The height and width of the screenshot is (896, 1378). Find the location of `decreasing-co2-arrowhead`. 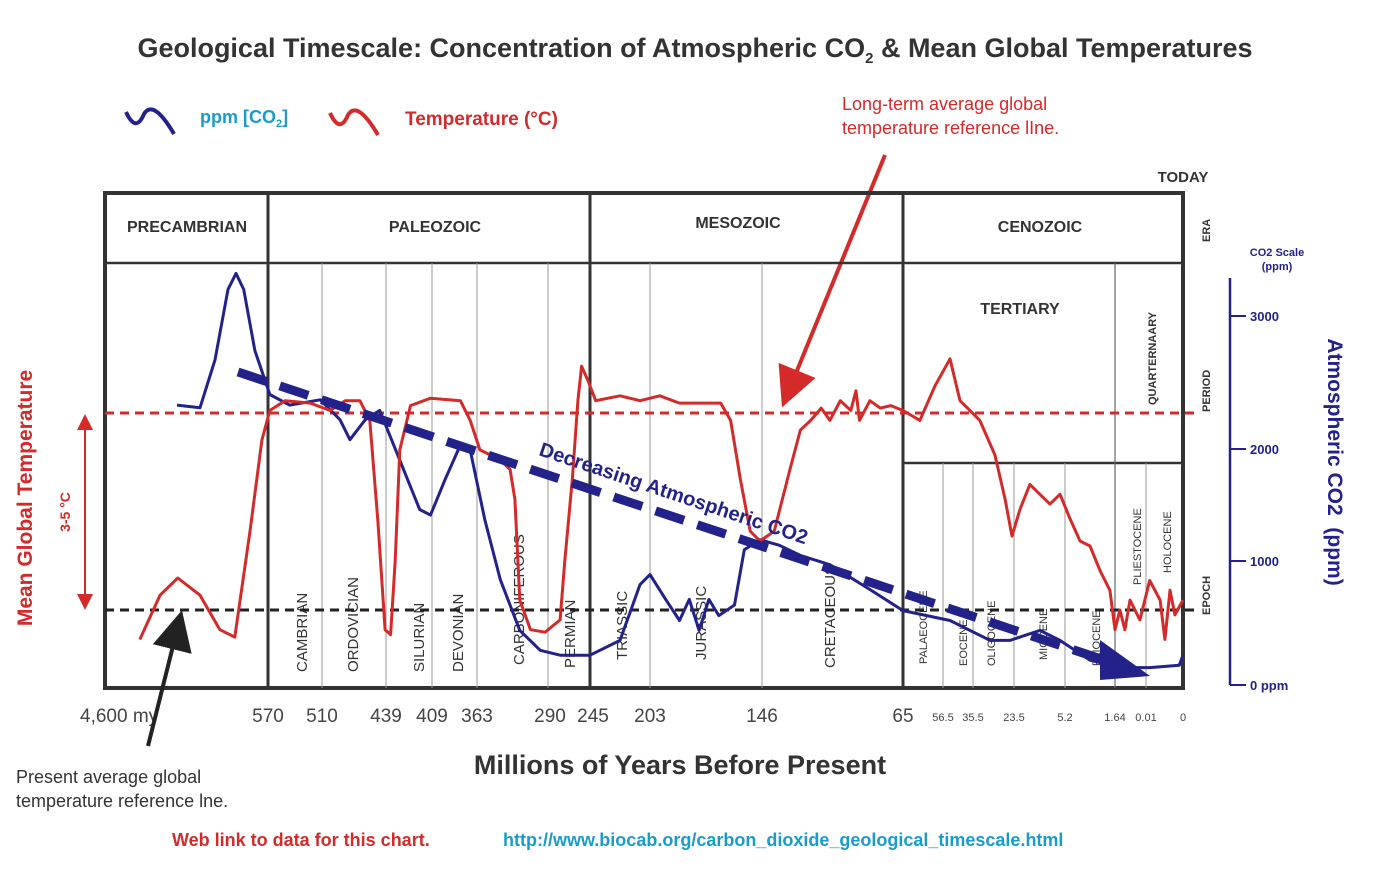

decreasing-co2-arrowhead is located at coordinates (1125, 660).